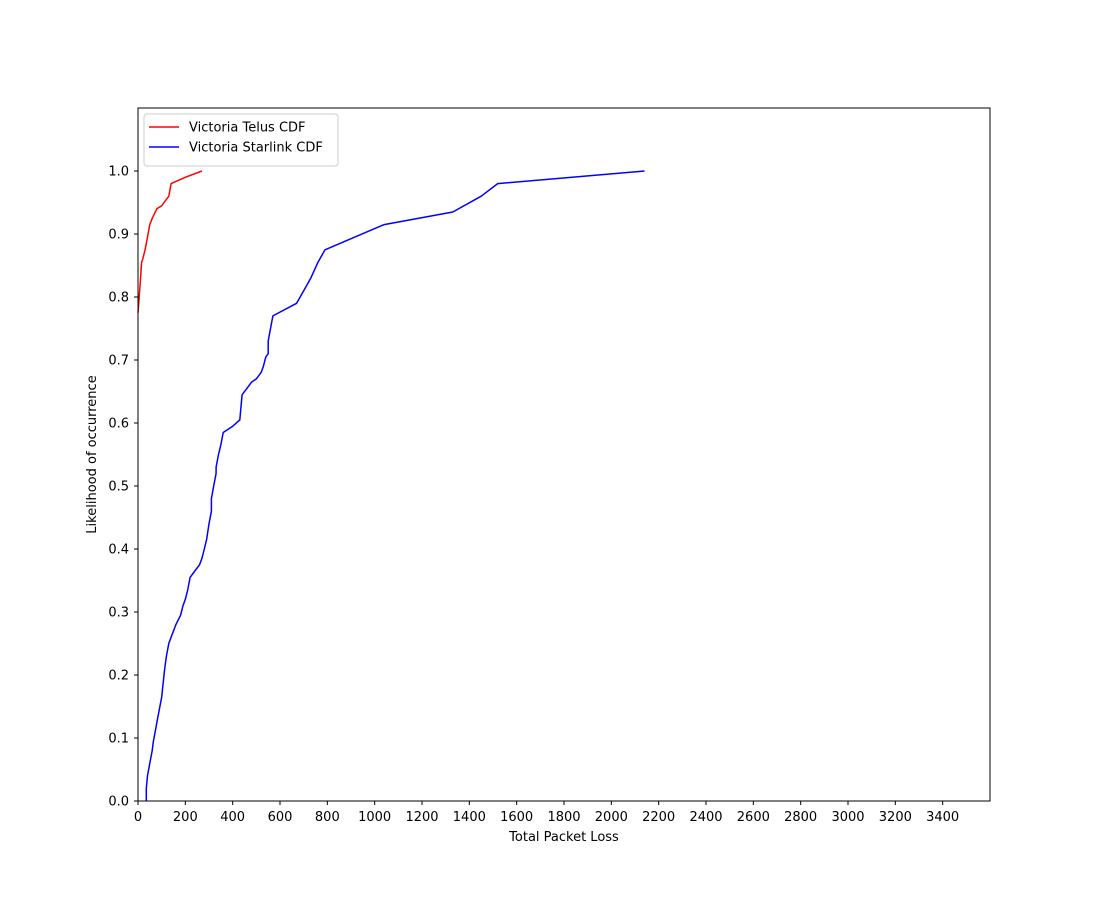 The height and width of the screenshot is (900, 1100). What do you see at coordinates (92, 454) in the screenshot?
I see `y-axis-label: Likelihood of occurrence` at bounding box center [92, 454].